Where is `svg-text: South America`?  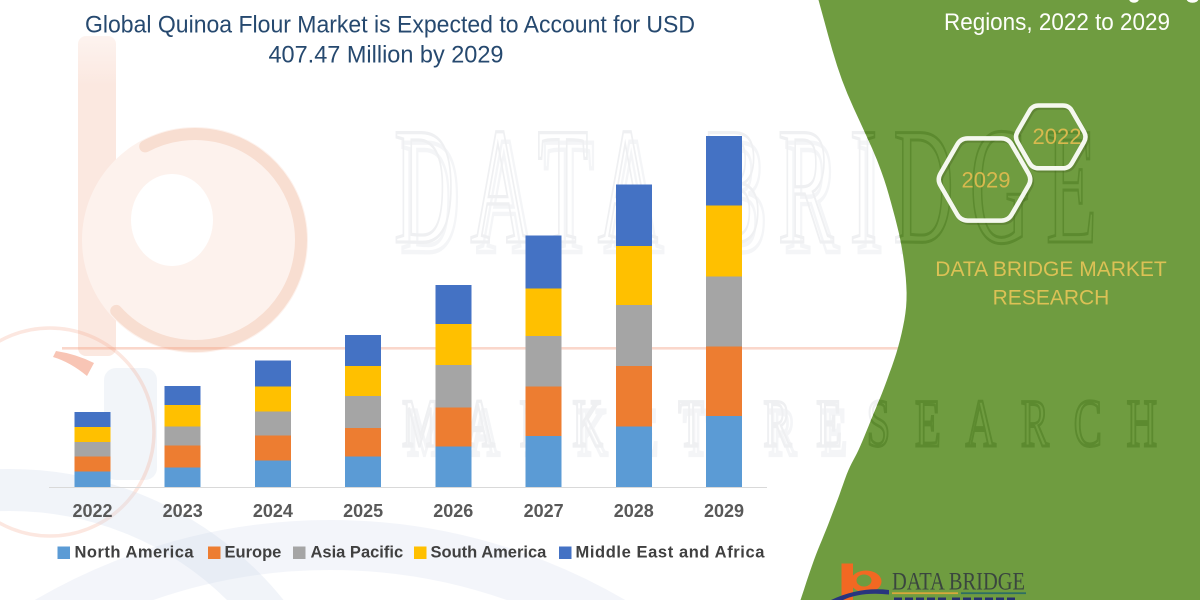 svg-text: South America is located at coordinates (489, 553).